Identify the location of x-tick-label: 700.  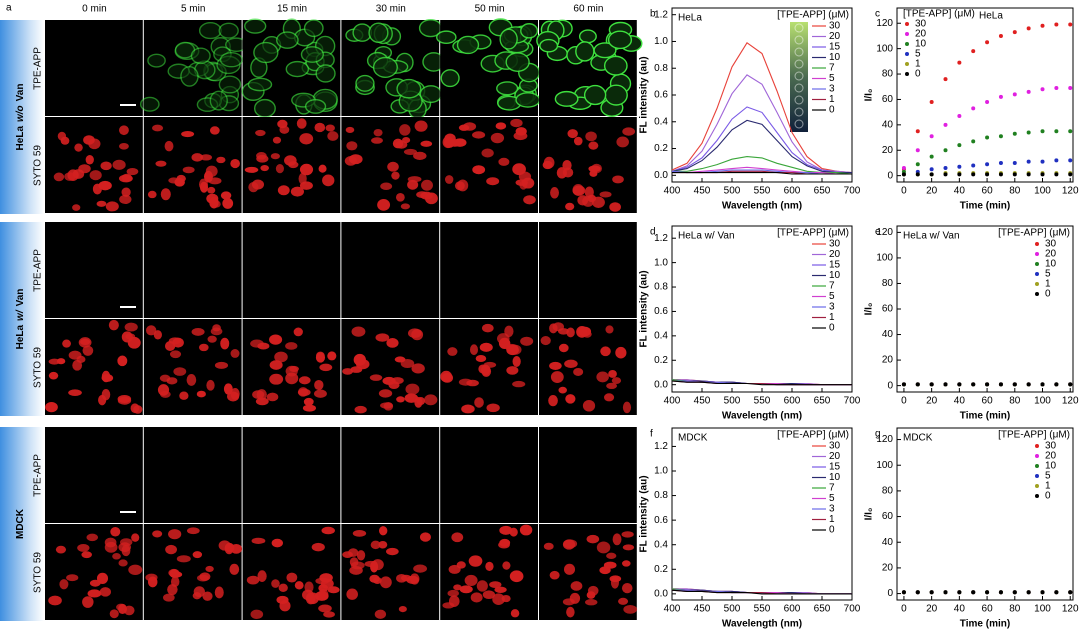
(852, 191).